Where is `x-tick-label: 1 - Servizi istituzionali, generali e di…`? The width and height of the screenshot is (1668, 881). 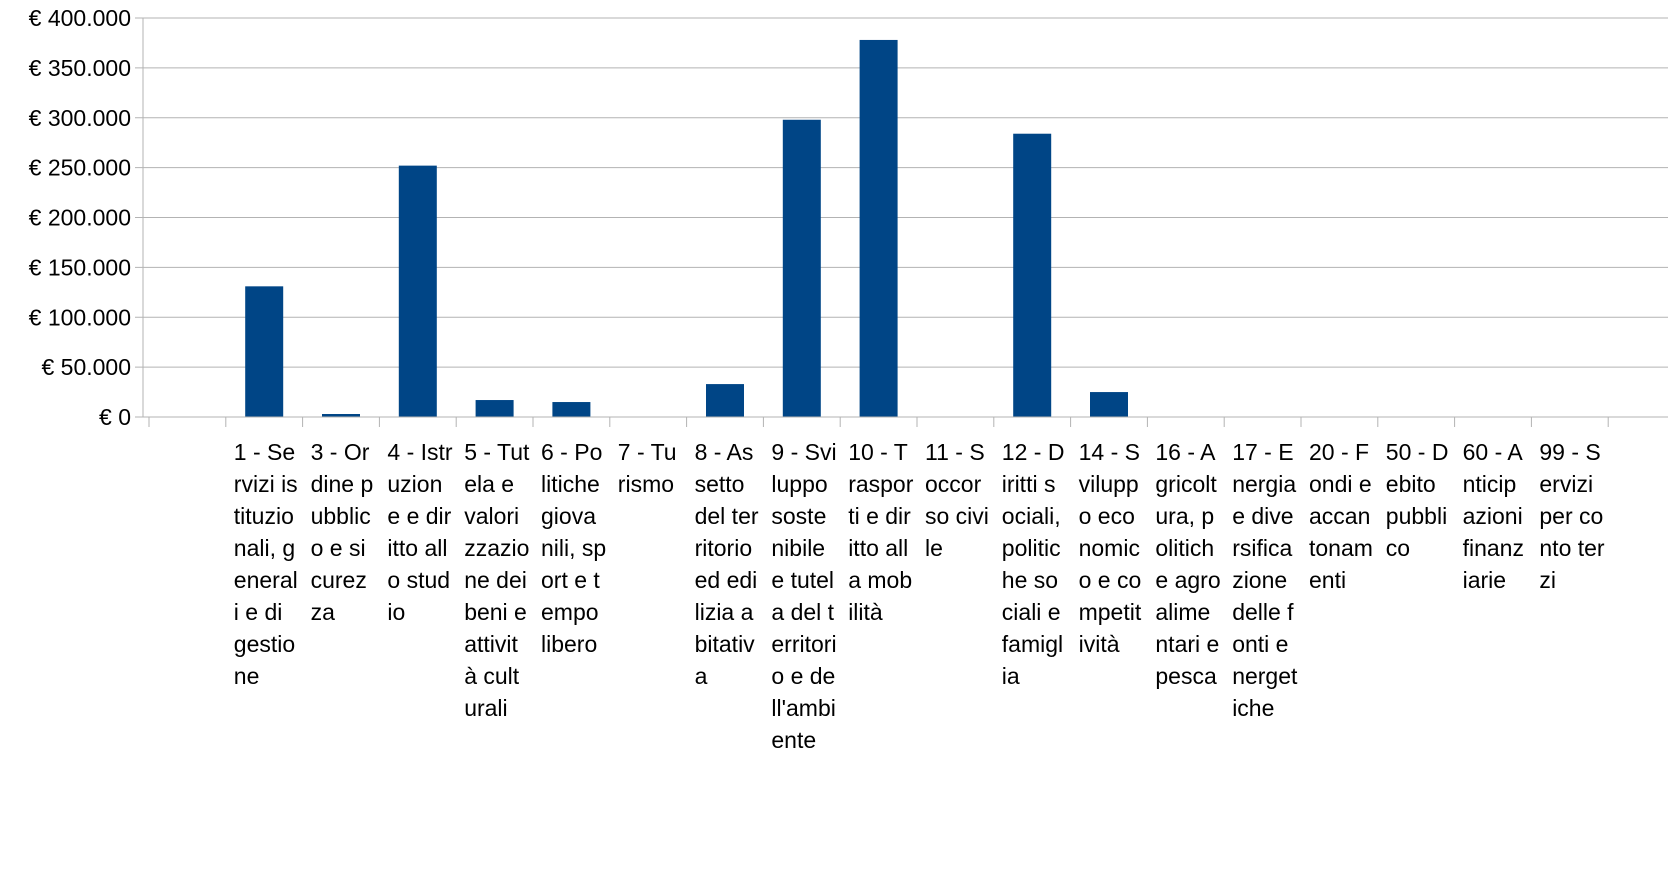 x-tick-label: 1 - Servizi istituzionali, generali e di… is located at coordinates (265, 564).